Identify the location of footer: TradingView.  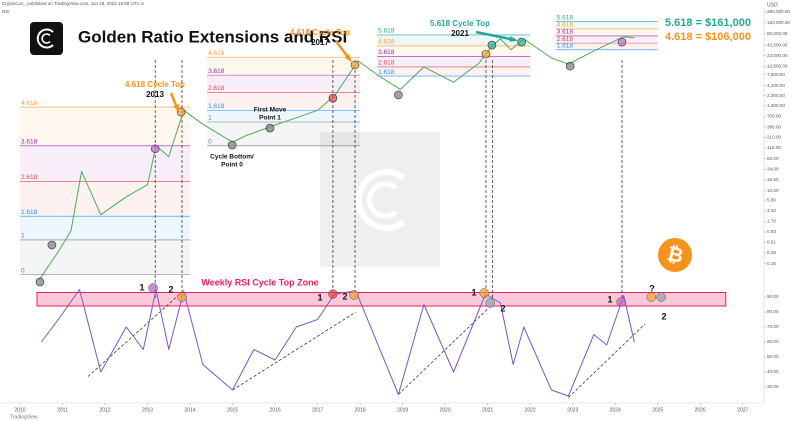
(24, 417).